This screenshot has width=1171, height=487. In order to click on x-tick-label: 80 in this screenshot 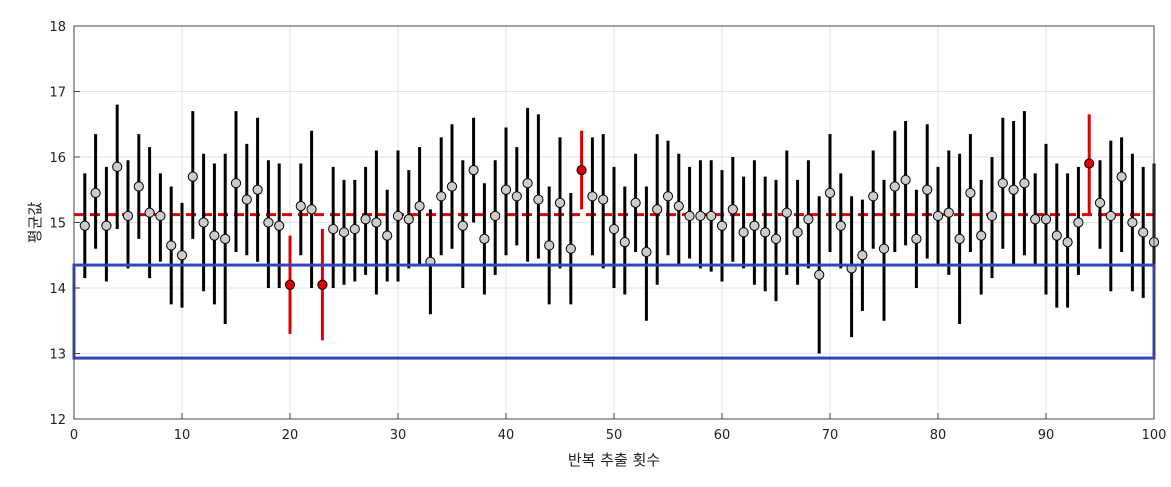, I will do `click(938, 435)`.